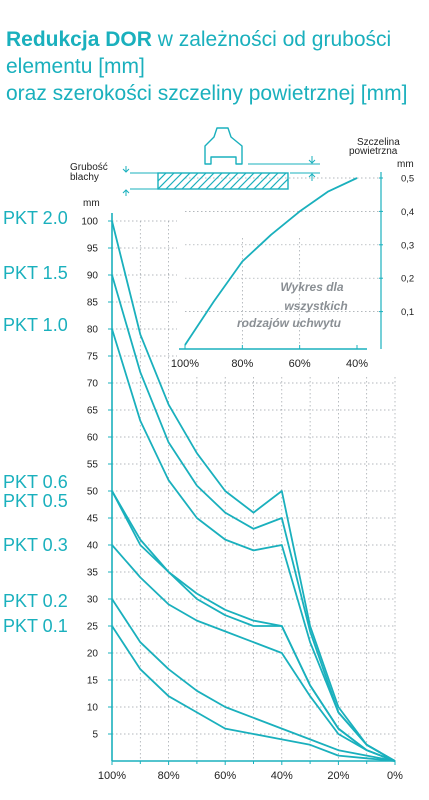 Image resolution: width=429 pixels, height=800 pixels. What do you see at coordinates (225, 776) in the screenshot?
I see `x-tick-label: 60%` at bounding box center [225, 776].